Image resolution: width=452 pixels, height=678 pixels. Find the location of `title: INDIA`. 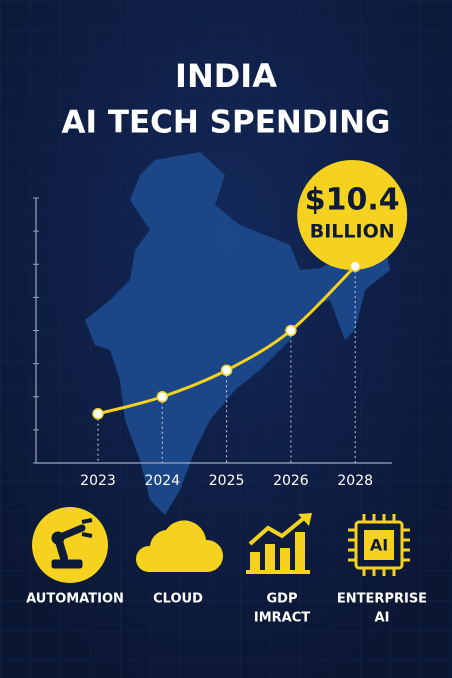

title: INDIA is located at coordinates (226, 76).